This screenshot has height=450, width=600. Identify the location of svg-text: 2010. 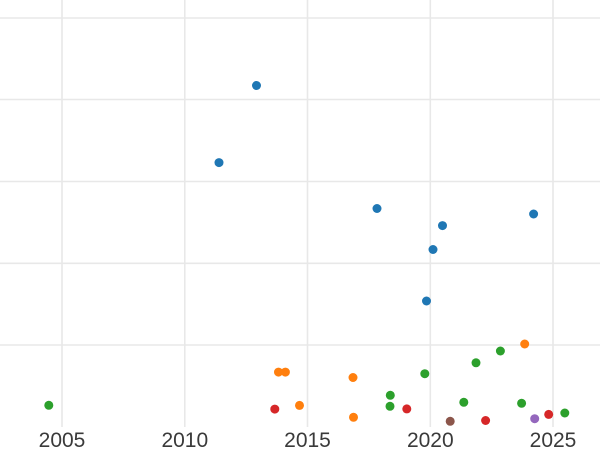
(184, 439).